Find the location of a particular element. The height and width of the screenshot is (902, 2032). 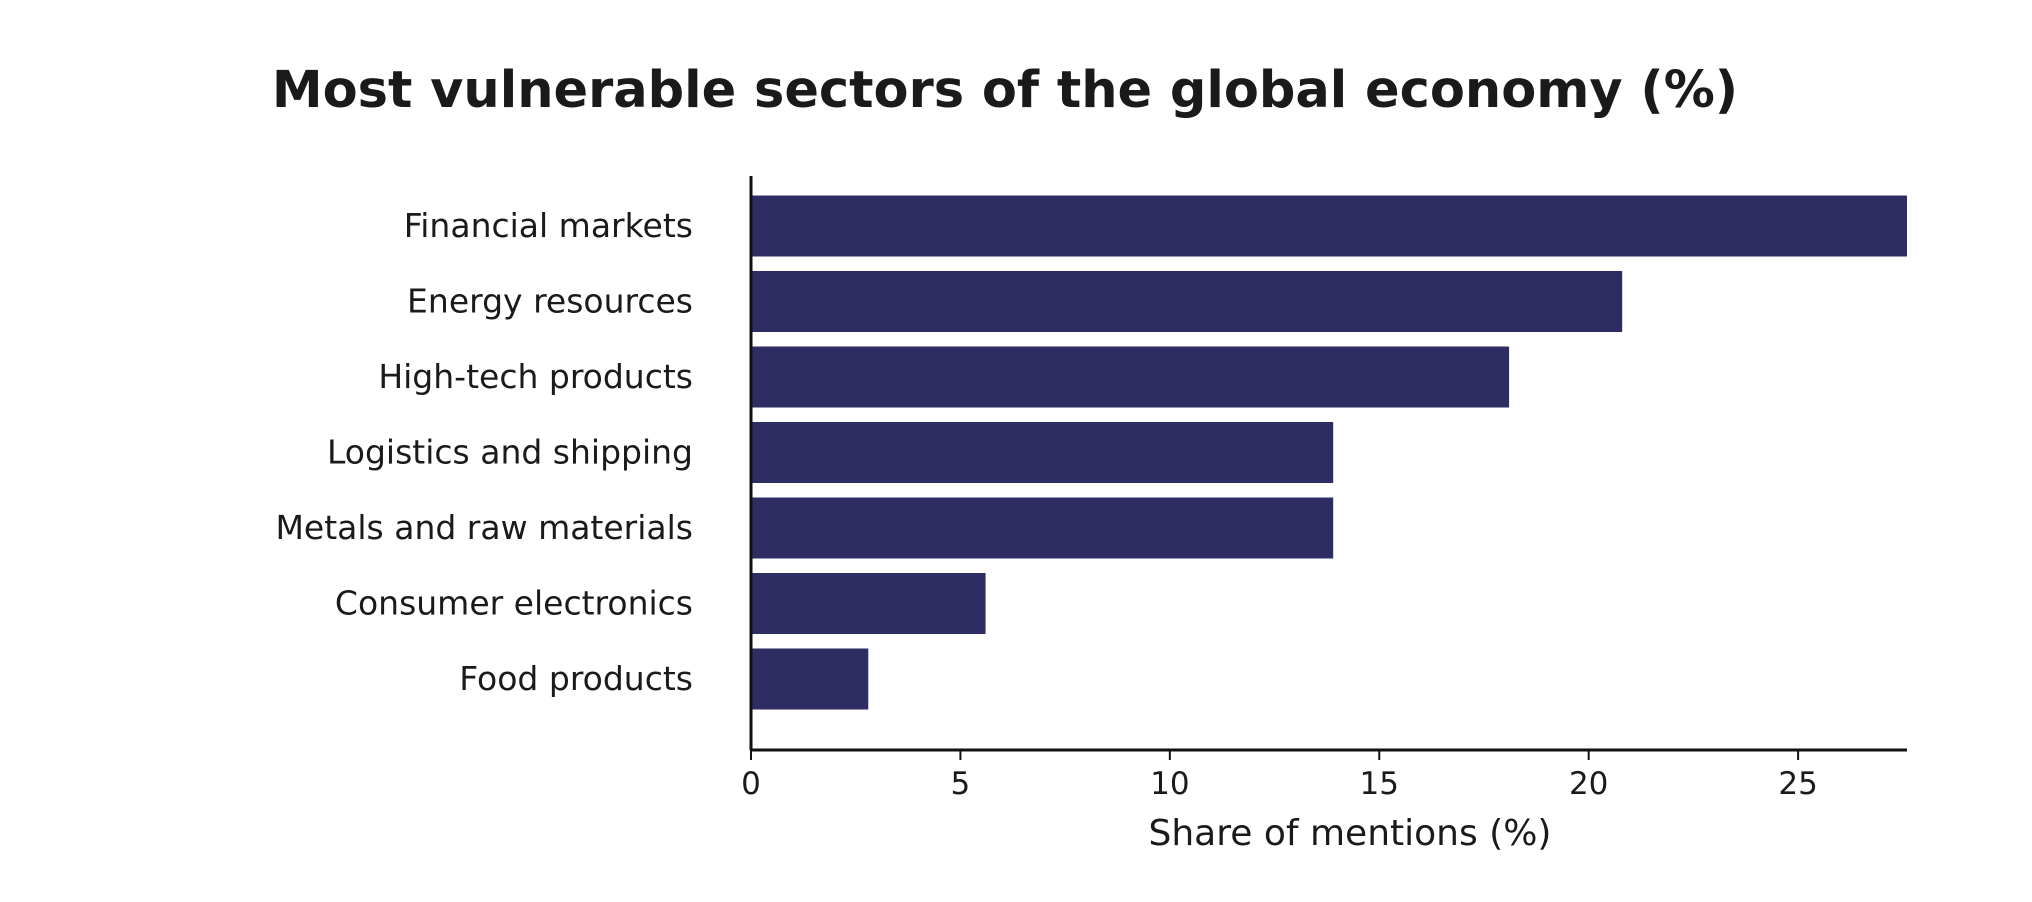

x-axis-ticks: 0 5 10 15 20 25 is located at coordinates (1279, 776).